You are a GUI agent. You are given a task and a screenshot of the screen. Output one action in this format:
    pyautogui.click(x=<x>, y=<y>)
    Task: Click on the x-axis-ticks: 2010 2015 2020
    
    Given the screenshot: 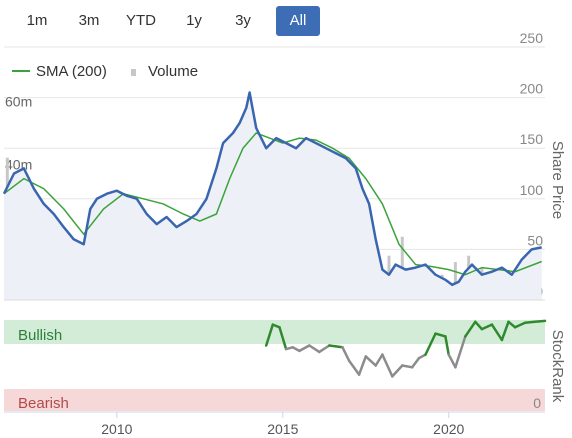 What is the action you would take?
    pyautogui.click(x=283, y=424)
    